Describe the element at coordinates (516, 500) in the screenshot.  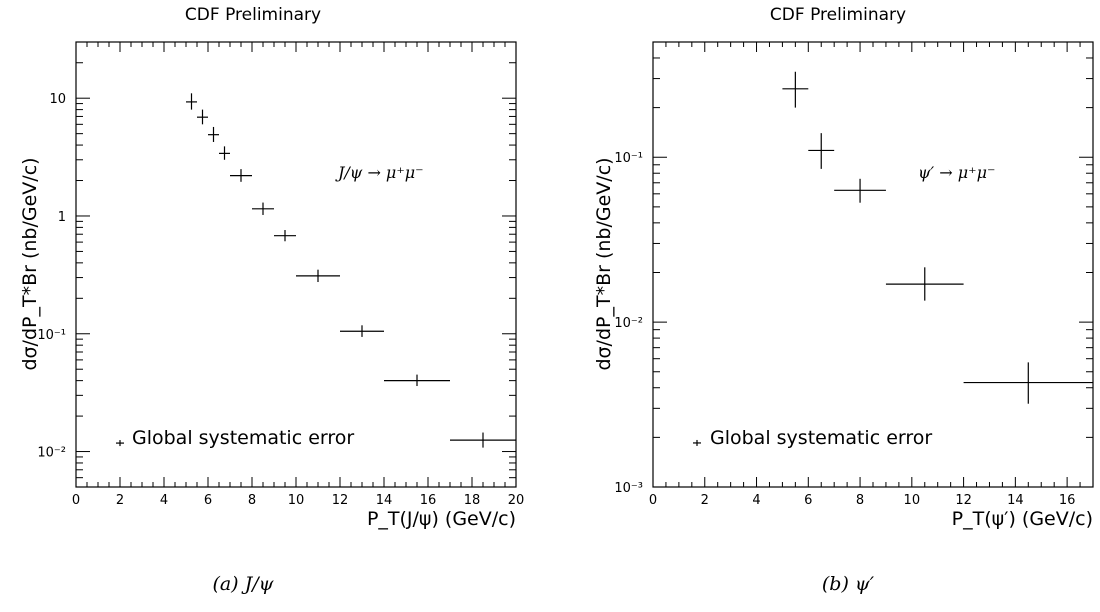
I see `chart-a-x-tick-label: 20` at that location.